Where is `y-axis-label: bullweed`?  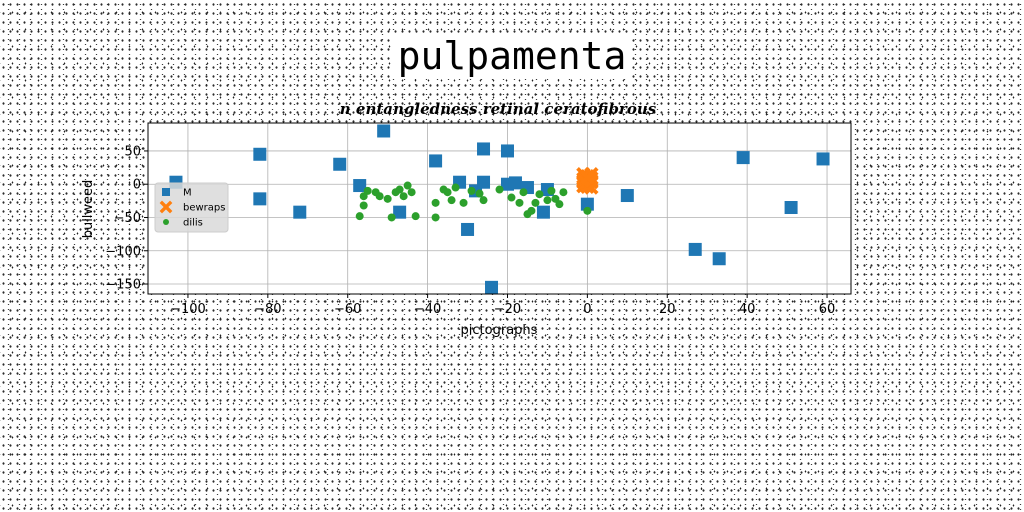 y-axis-label: bullweed is located at coordinates (88, 209).